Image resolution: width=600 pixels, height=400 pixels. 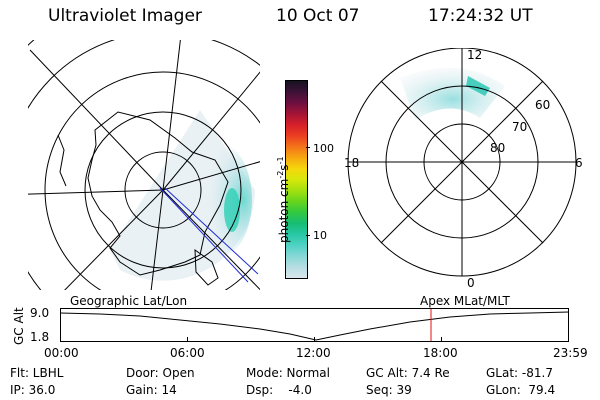 What do you see at coordinates (280, 174) in the screenshot?
I see `unit-exp-cm: -2` at bounding box center [280, 174].